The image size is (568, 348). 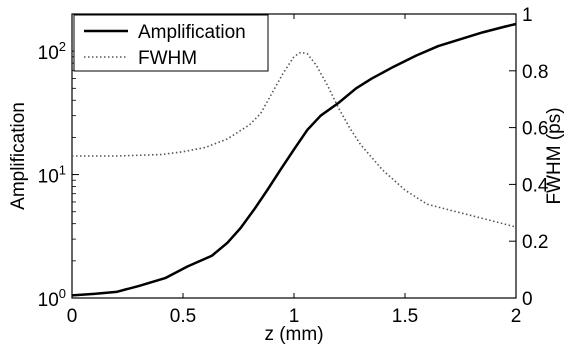 What do you see at coordinates (535, 185) in the screenshot?
I see `y-right-tick-label: 0.4` at bounding box center [535, 185].